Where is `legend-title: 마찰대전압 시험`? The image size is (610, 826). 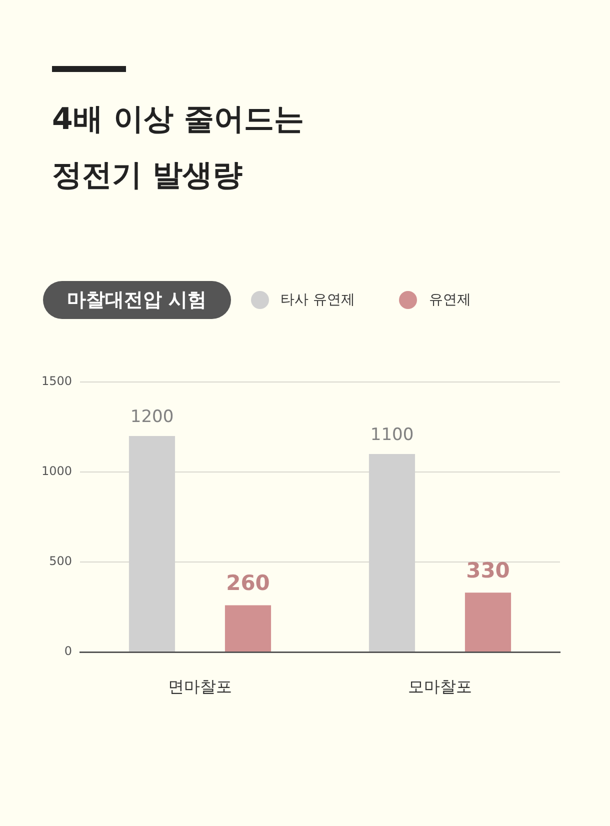
legend-title: 마찰대전압 시험 is located at coordinates (137, 300).